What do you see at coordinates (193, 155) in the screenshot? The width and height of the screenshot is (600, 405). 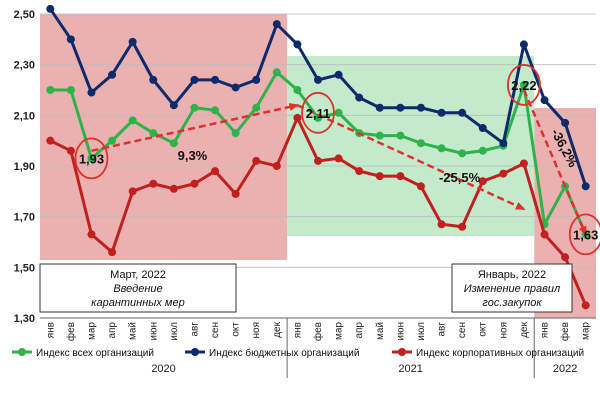 I see `change-annotation: 9,3%` at bounding box center [193, 155].